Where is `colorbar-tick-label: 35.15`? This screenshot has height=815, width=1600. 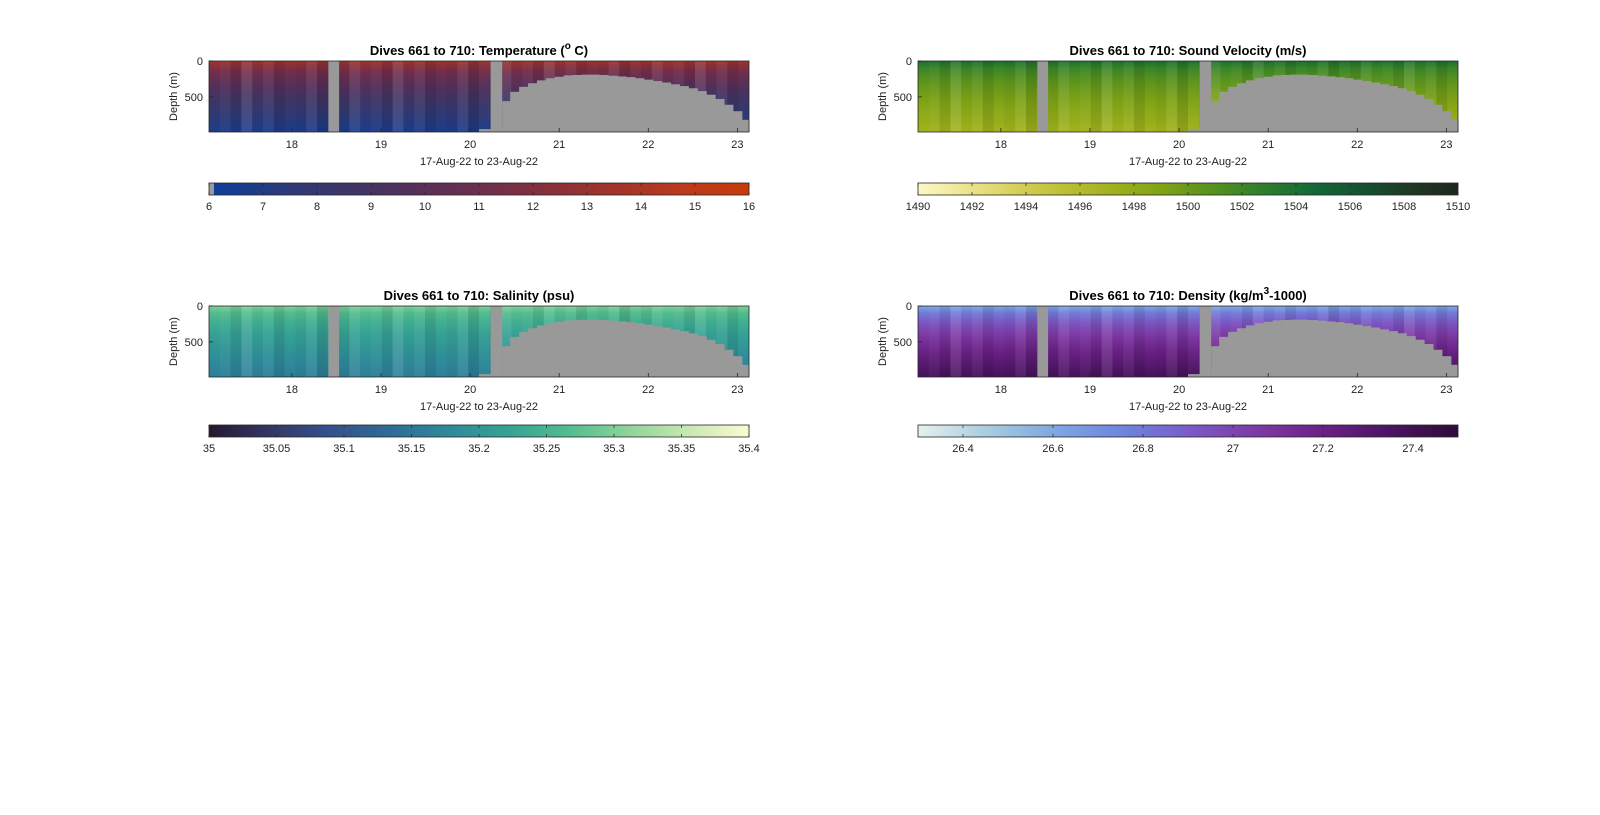 colorbar-tick-label: 35.15 is located at coordinates (412, 449).